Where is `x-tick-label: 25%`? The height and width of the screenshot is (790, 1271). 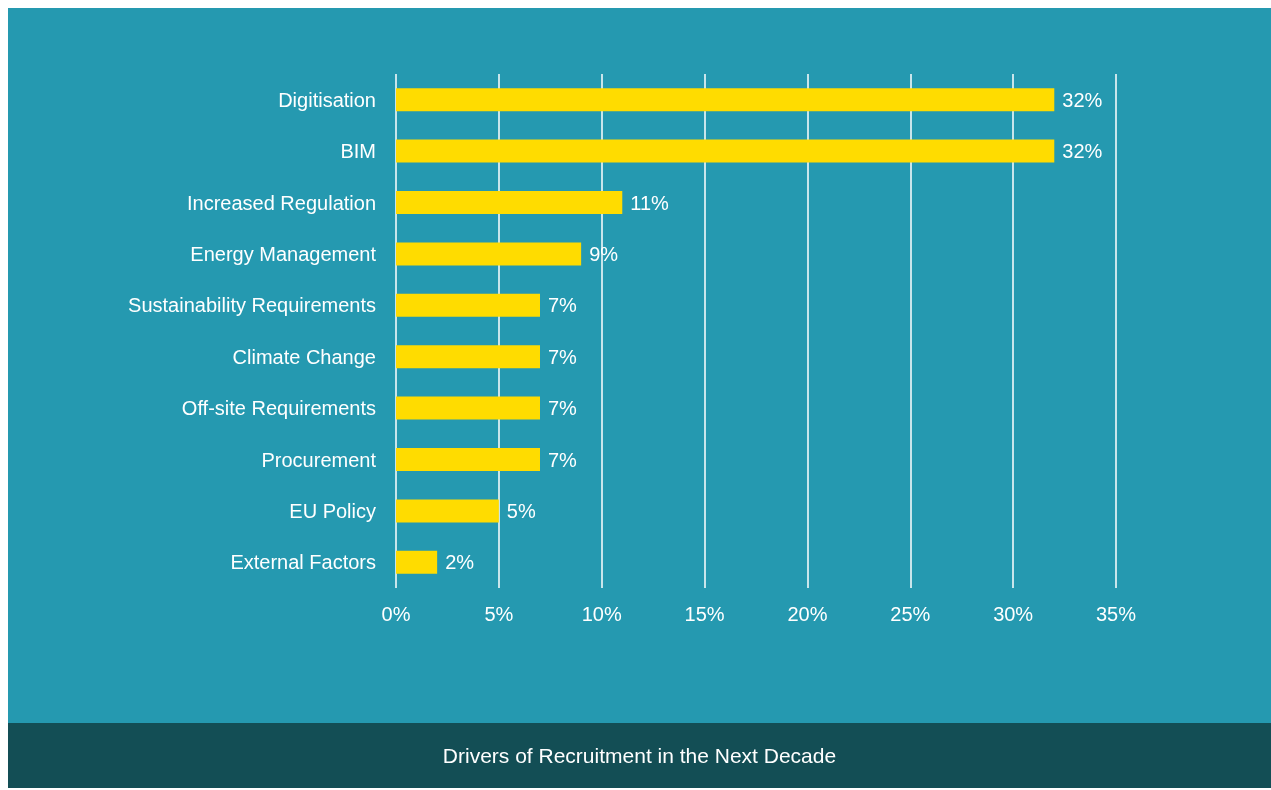 x-tick-label: 25% is located at coordinates (910, 614).